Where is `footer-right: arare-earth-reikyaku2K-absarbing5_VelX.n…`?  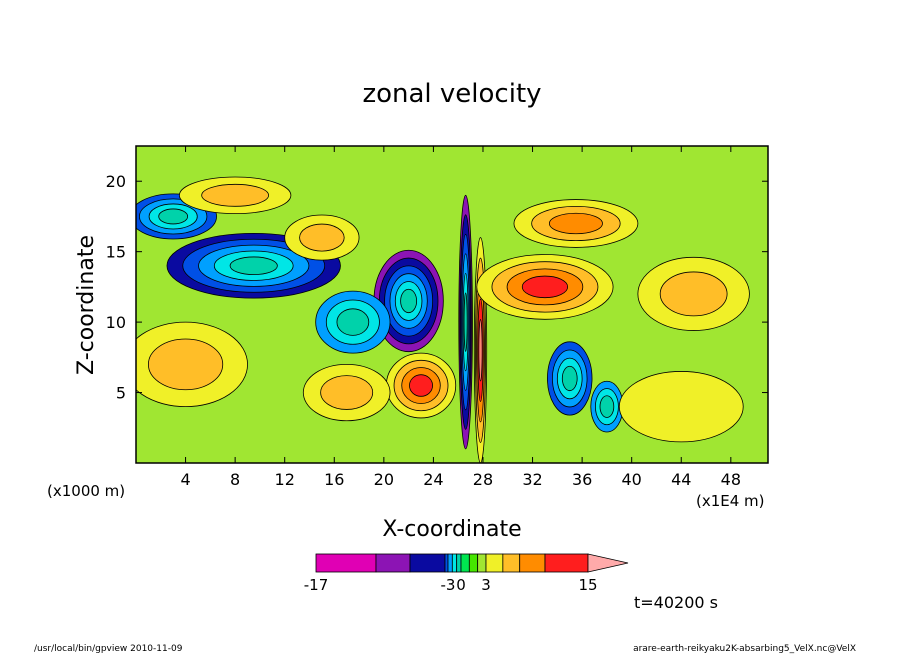 footer-right: arare-earth-reikyaku2K-absarbing5_VelX.n… is located at coordinates (744, 649).